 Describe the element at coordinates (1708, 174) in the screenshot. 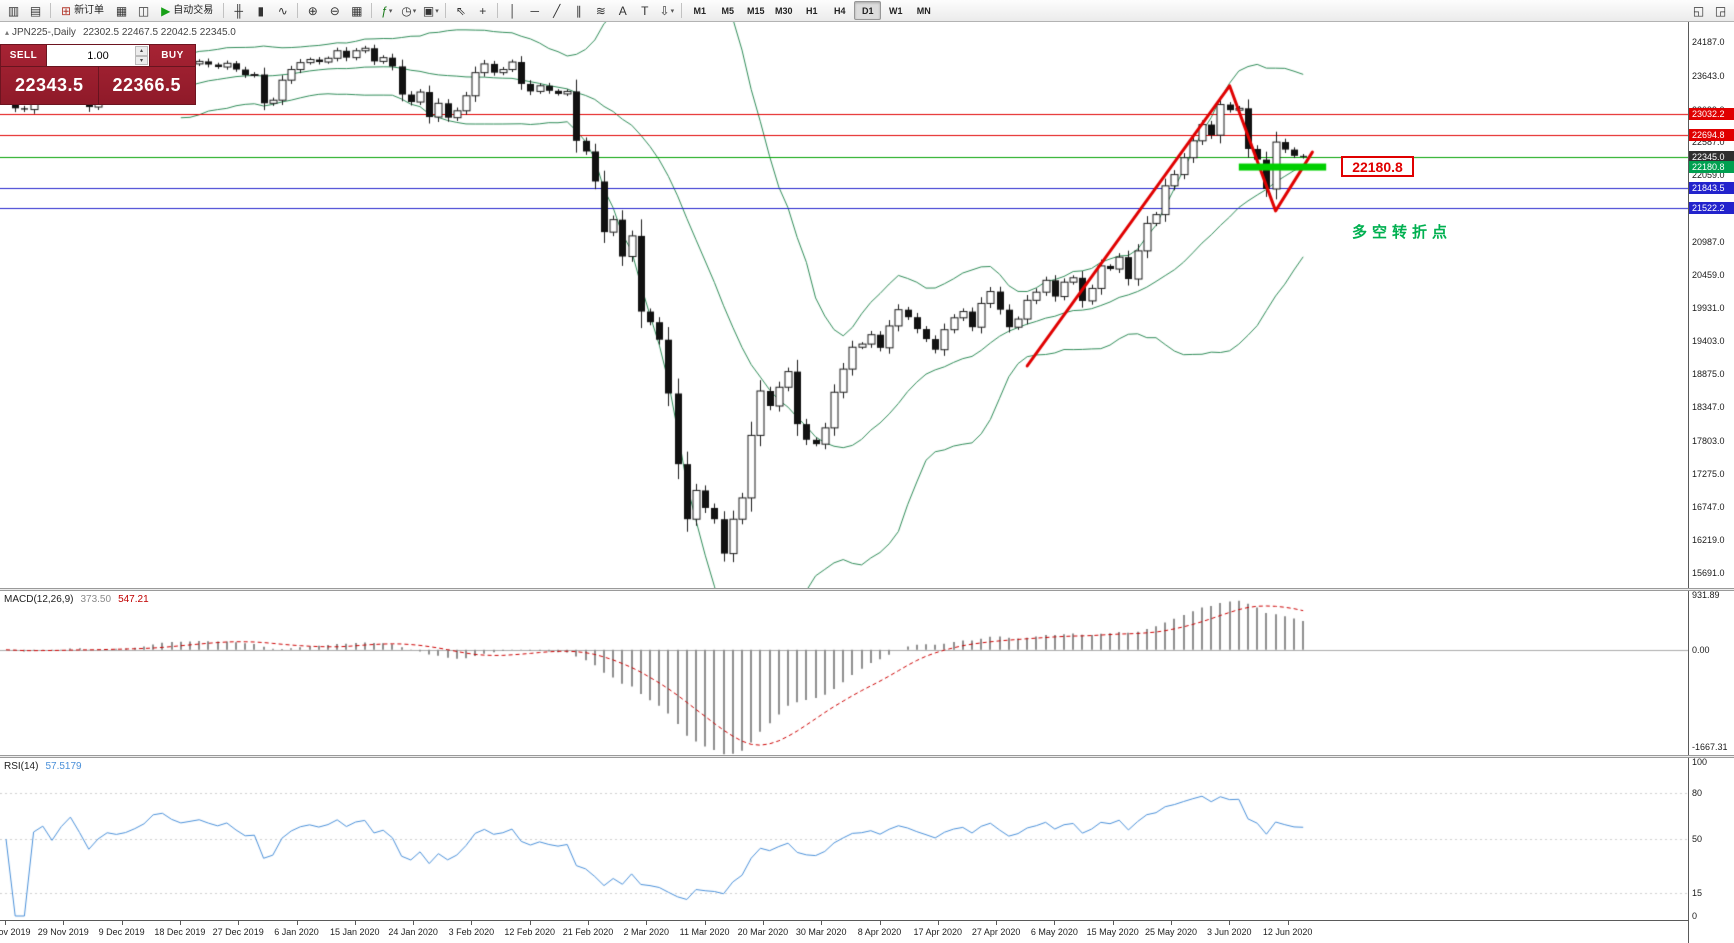

I see `price-axis-tick: 22059.0` at that location.